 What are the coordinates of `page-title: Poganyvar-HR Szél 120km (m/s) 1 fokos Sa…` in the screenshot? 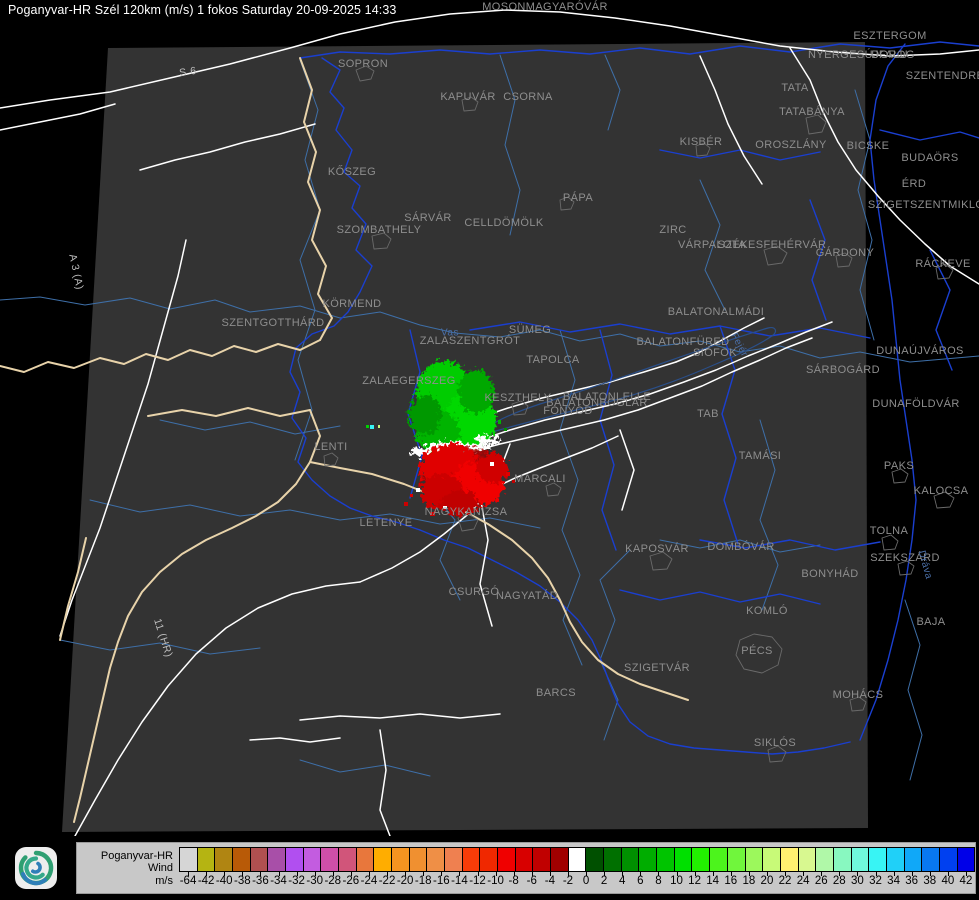 It's located at (202, 10).